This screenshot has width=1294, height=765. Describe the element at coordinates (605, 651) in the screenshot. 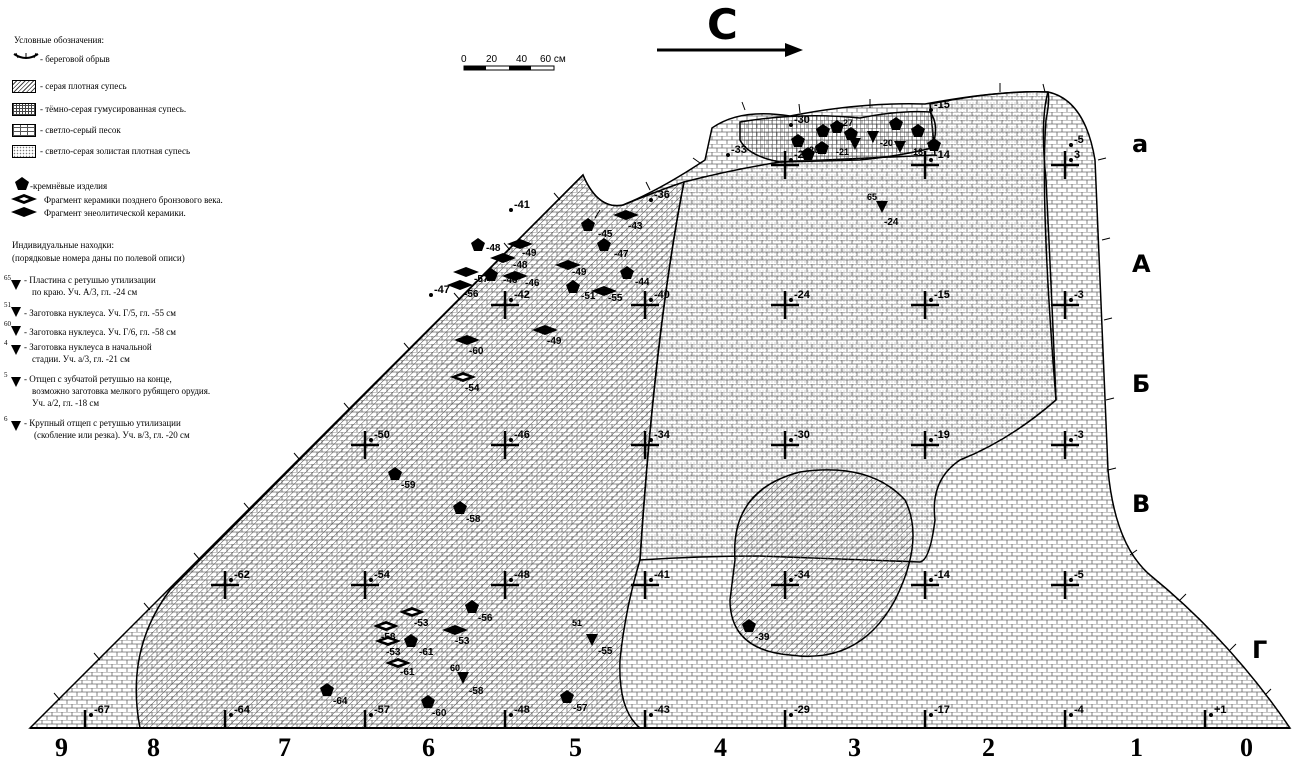

I see `find-label: -55` at that location.